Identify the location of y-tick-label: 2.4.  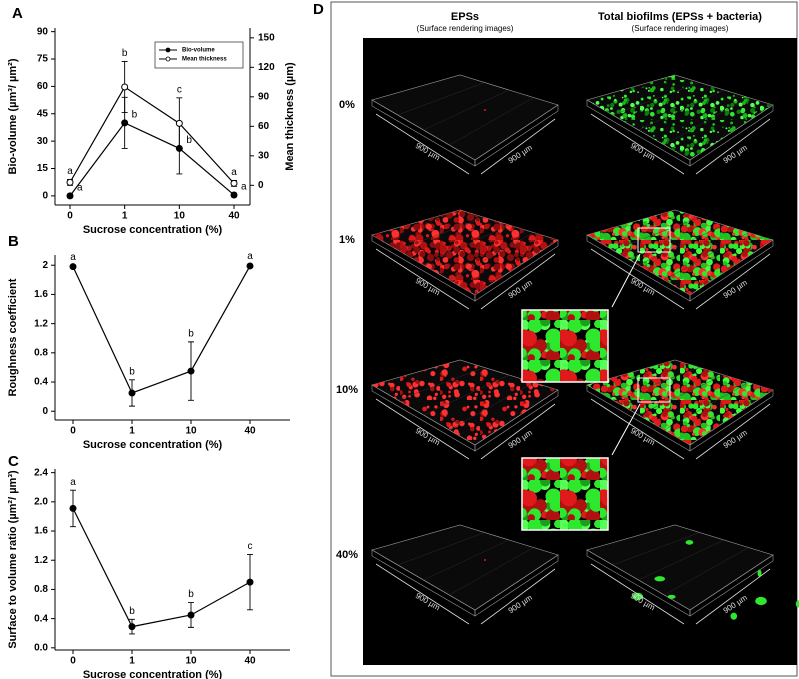
(41, 472).